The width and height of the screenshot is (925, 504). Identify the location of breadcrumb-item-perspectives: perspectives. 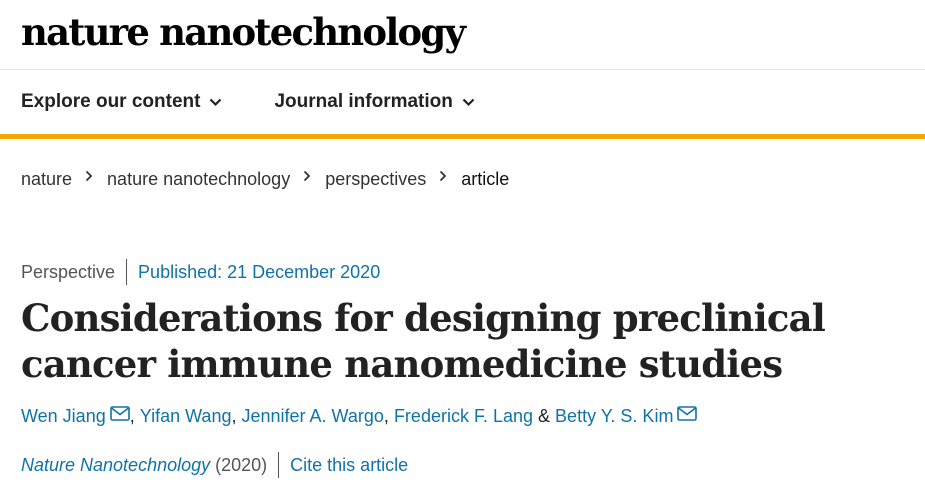
(376, 179).